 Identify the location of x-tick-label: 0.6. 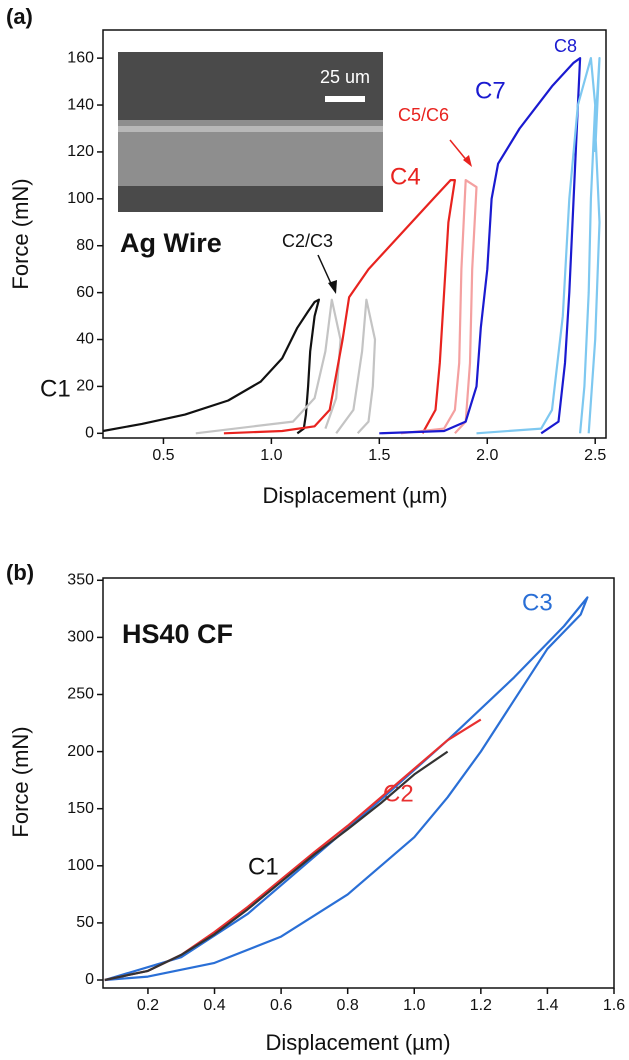
(281, 1005).